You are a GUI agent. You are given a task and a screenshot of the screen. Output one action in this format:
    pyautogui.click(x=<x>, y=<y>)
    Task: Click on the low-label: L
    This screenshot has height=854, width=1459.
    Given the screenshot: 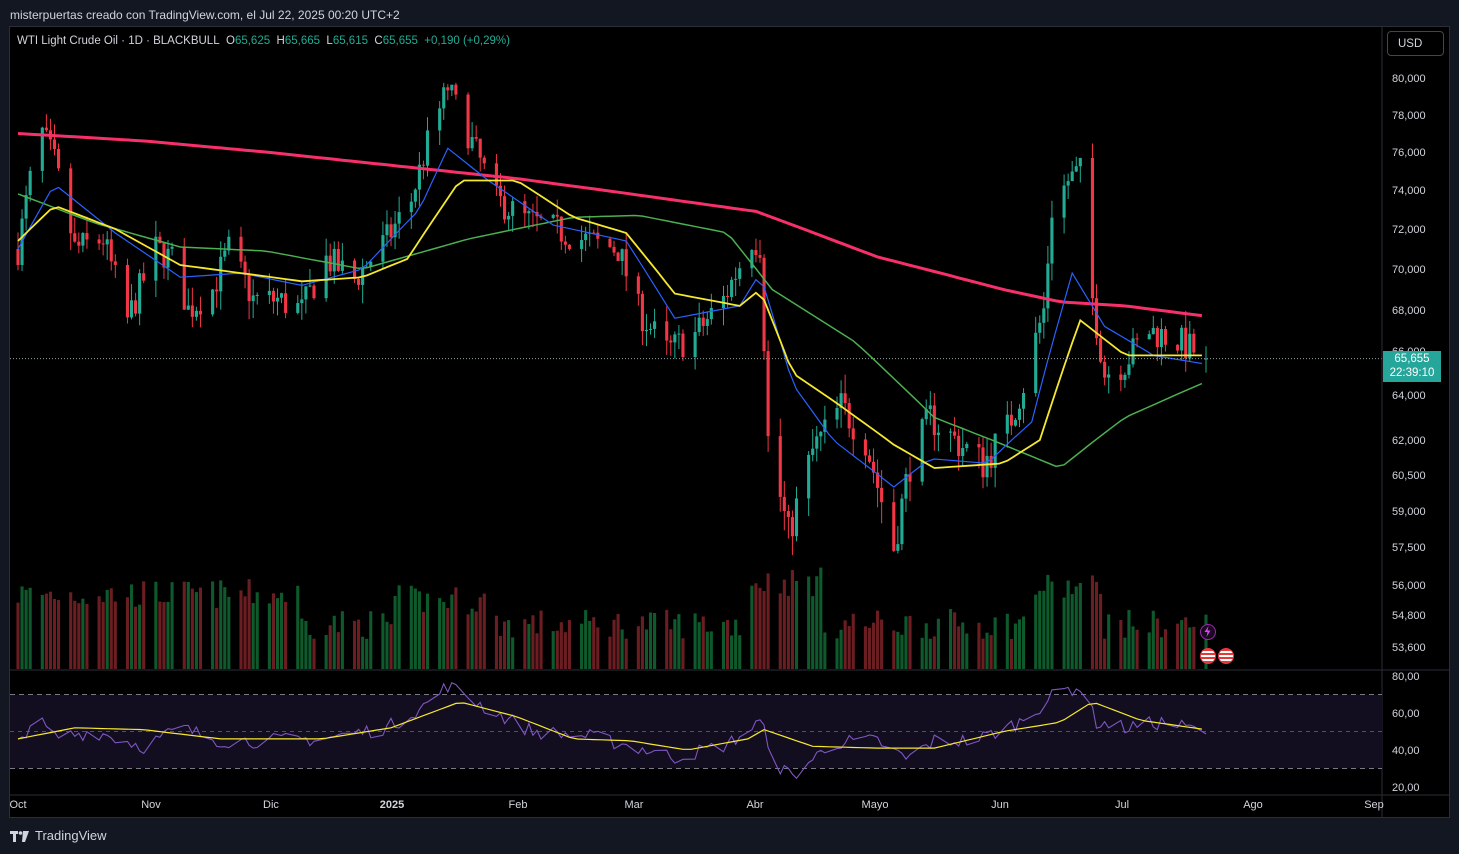 What is the action you would take?
    pyautogui.click(x=329, y=41)
    